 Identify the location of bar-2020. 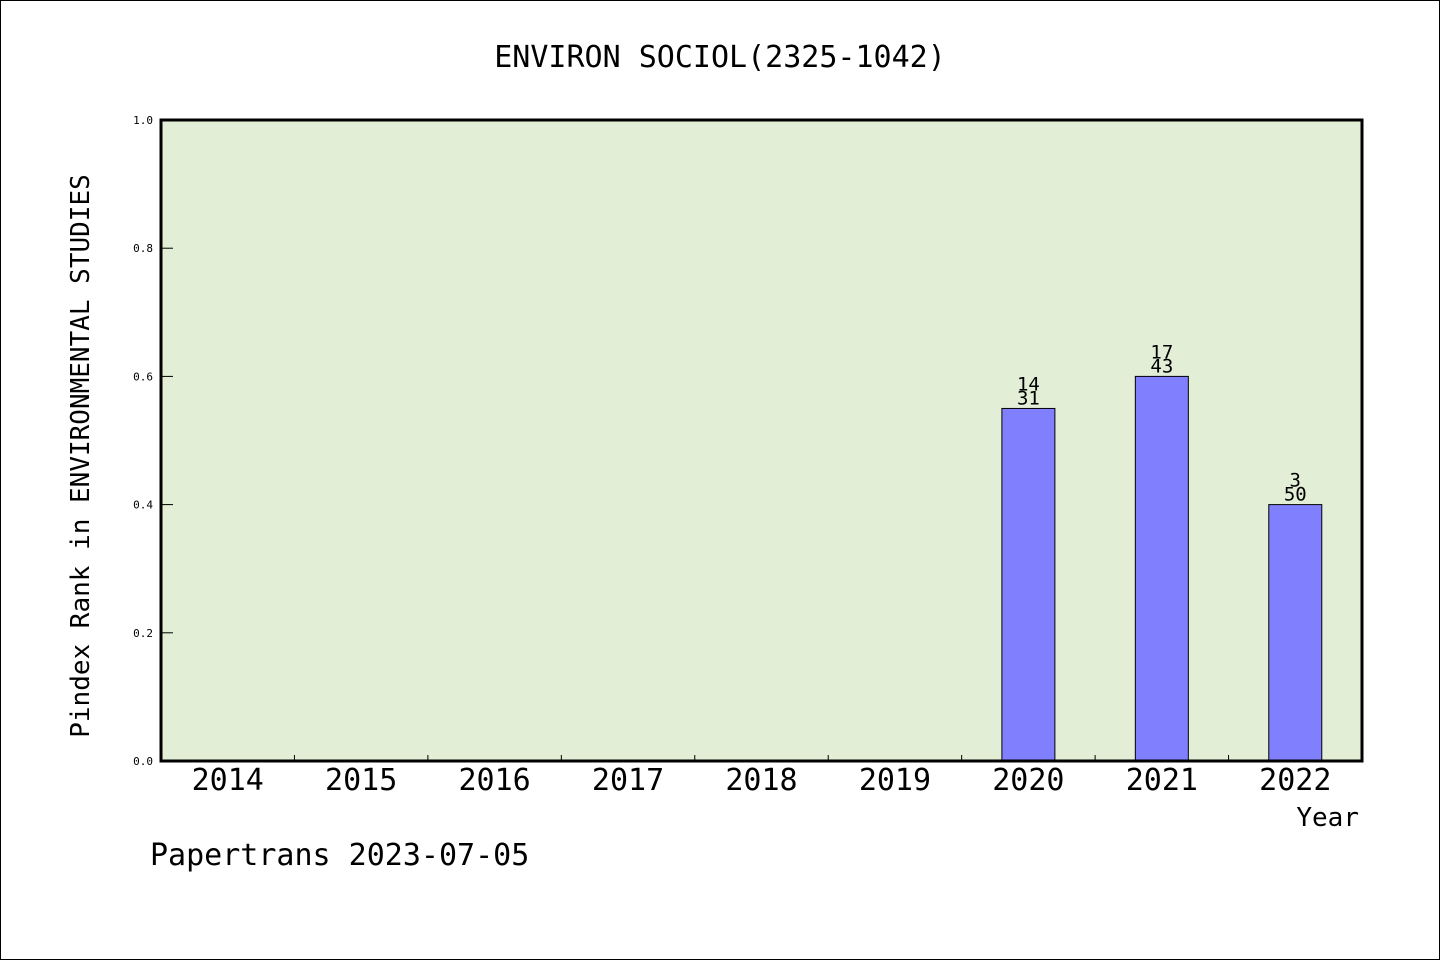
(1028, 584).